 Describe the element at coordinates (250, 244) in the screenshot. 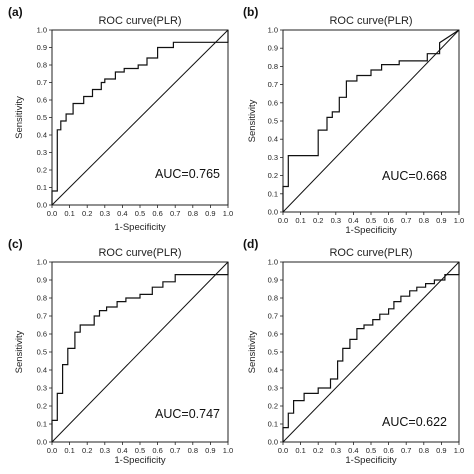

I see `panel-label: (d)` at that location.